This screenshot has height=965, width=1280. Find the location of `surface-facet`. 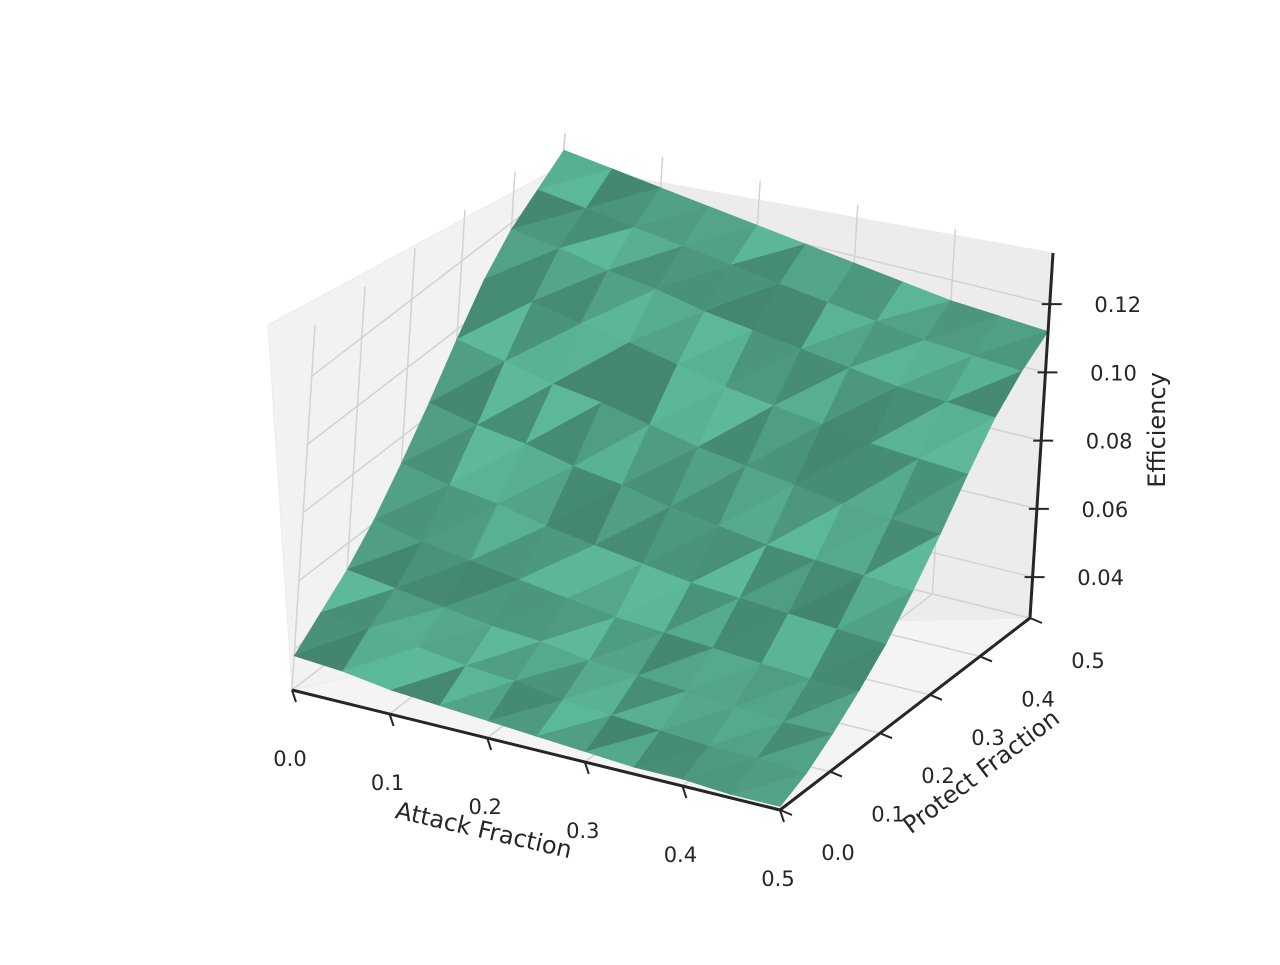

surface-facet is located at coordinates (768, 790).